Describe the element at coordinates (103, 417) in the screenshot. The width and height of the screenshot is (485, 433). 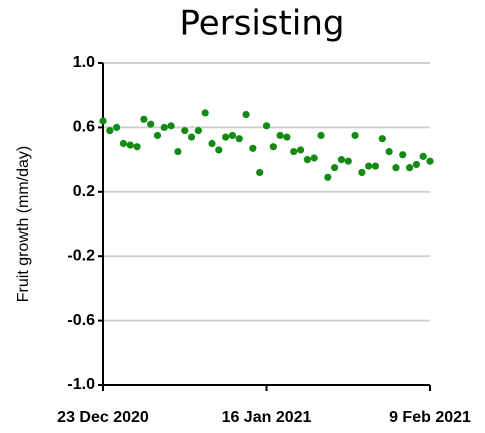
I see `x-tick-label: 23 Dec 2020` at that location.